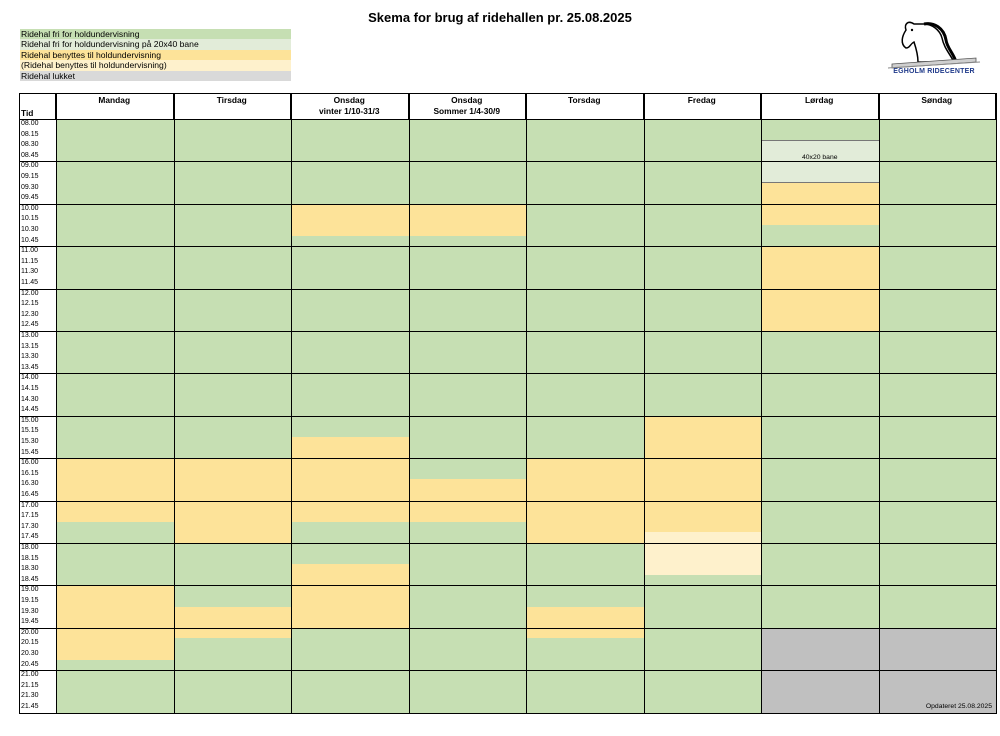  What do you see at coordinates (937, 100) in the screenshot?
I see `day-name: Søndag` at bounding box center [937, 100].